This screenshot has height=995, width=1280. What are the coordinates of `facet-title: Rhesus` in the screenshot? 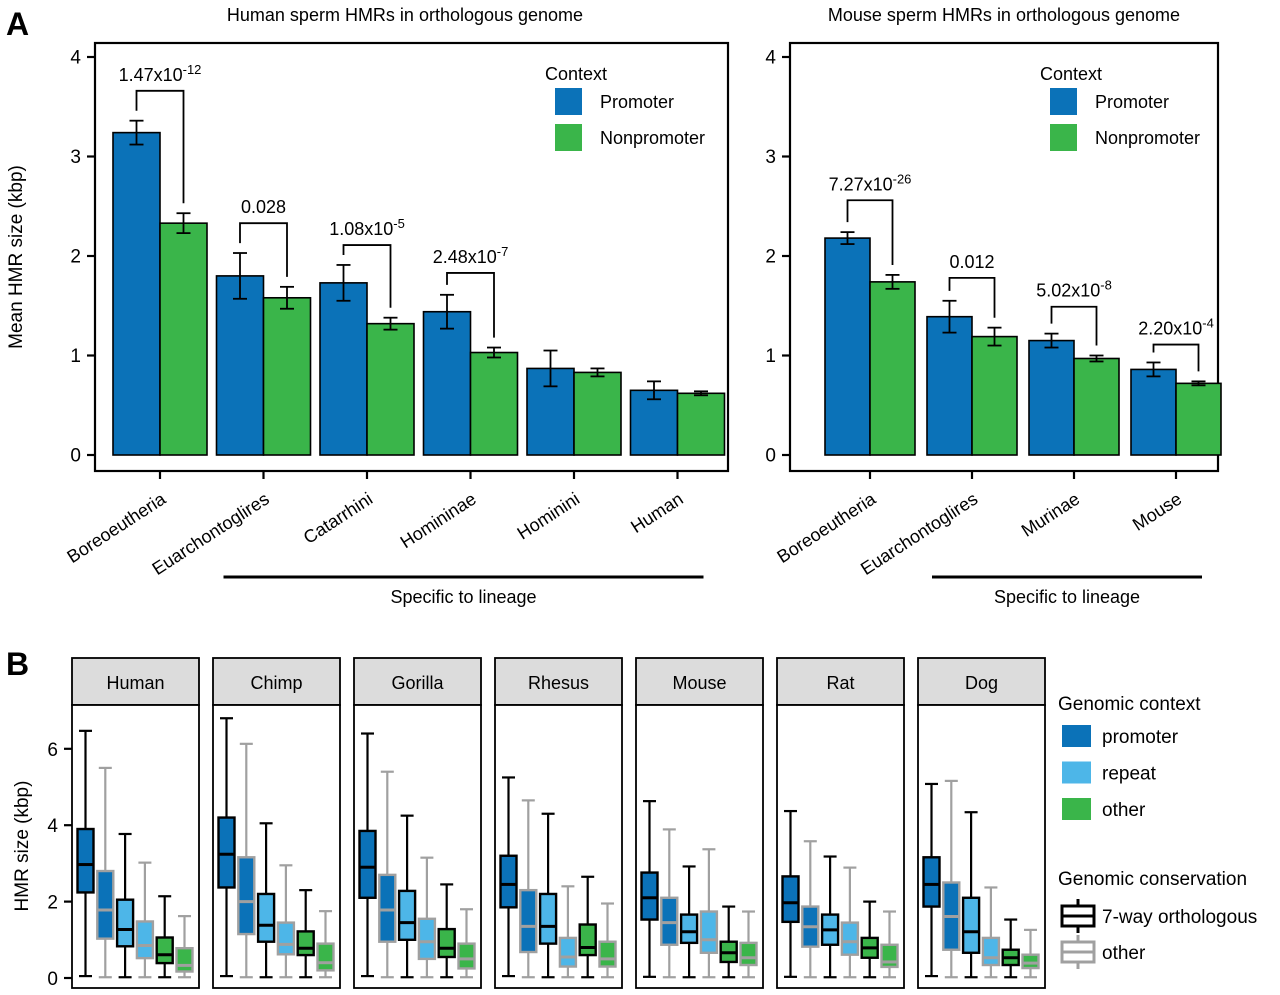 It's located at (558, 683).